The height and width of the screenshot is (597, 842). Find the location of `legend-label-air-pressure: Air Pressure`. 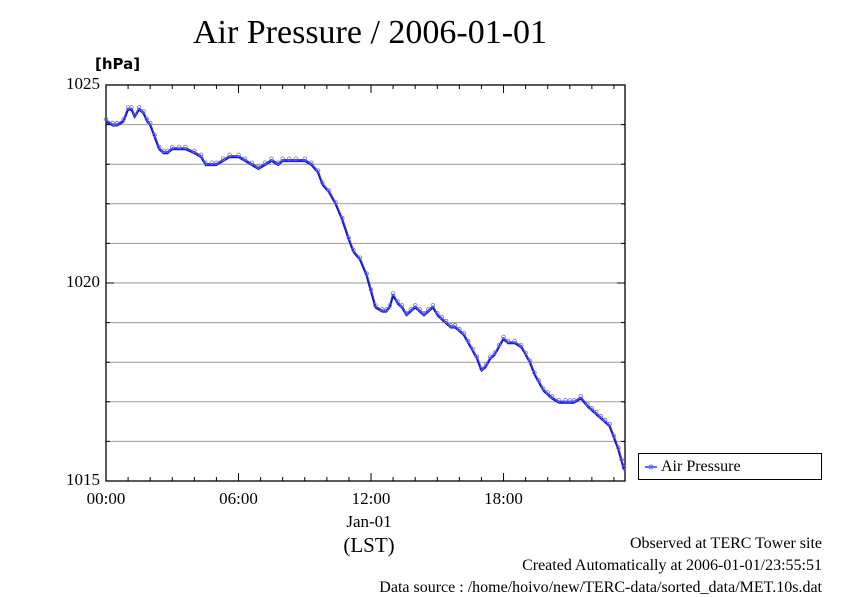

legend-label-air-pressure: Air Pressure is located at coordinates (701, 466).